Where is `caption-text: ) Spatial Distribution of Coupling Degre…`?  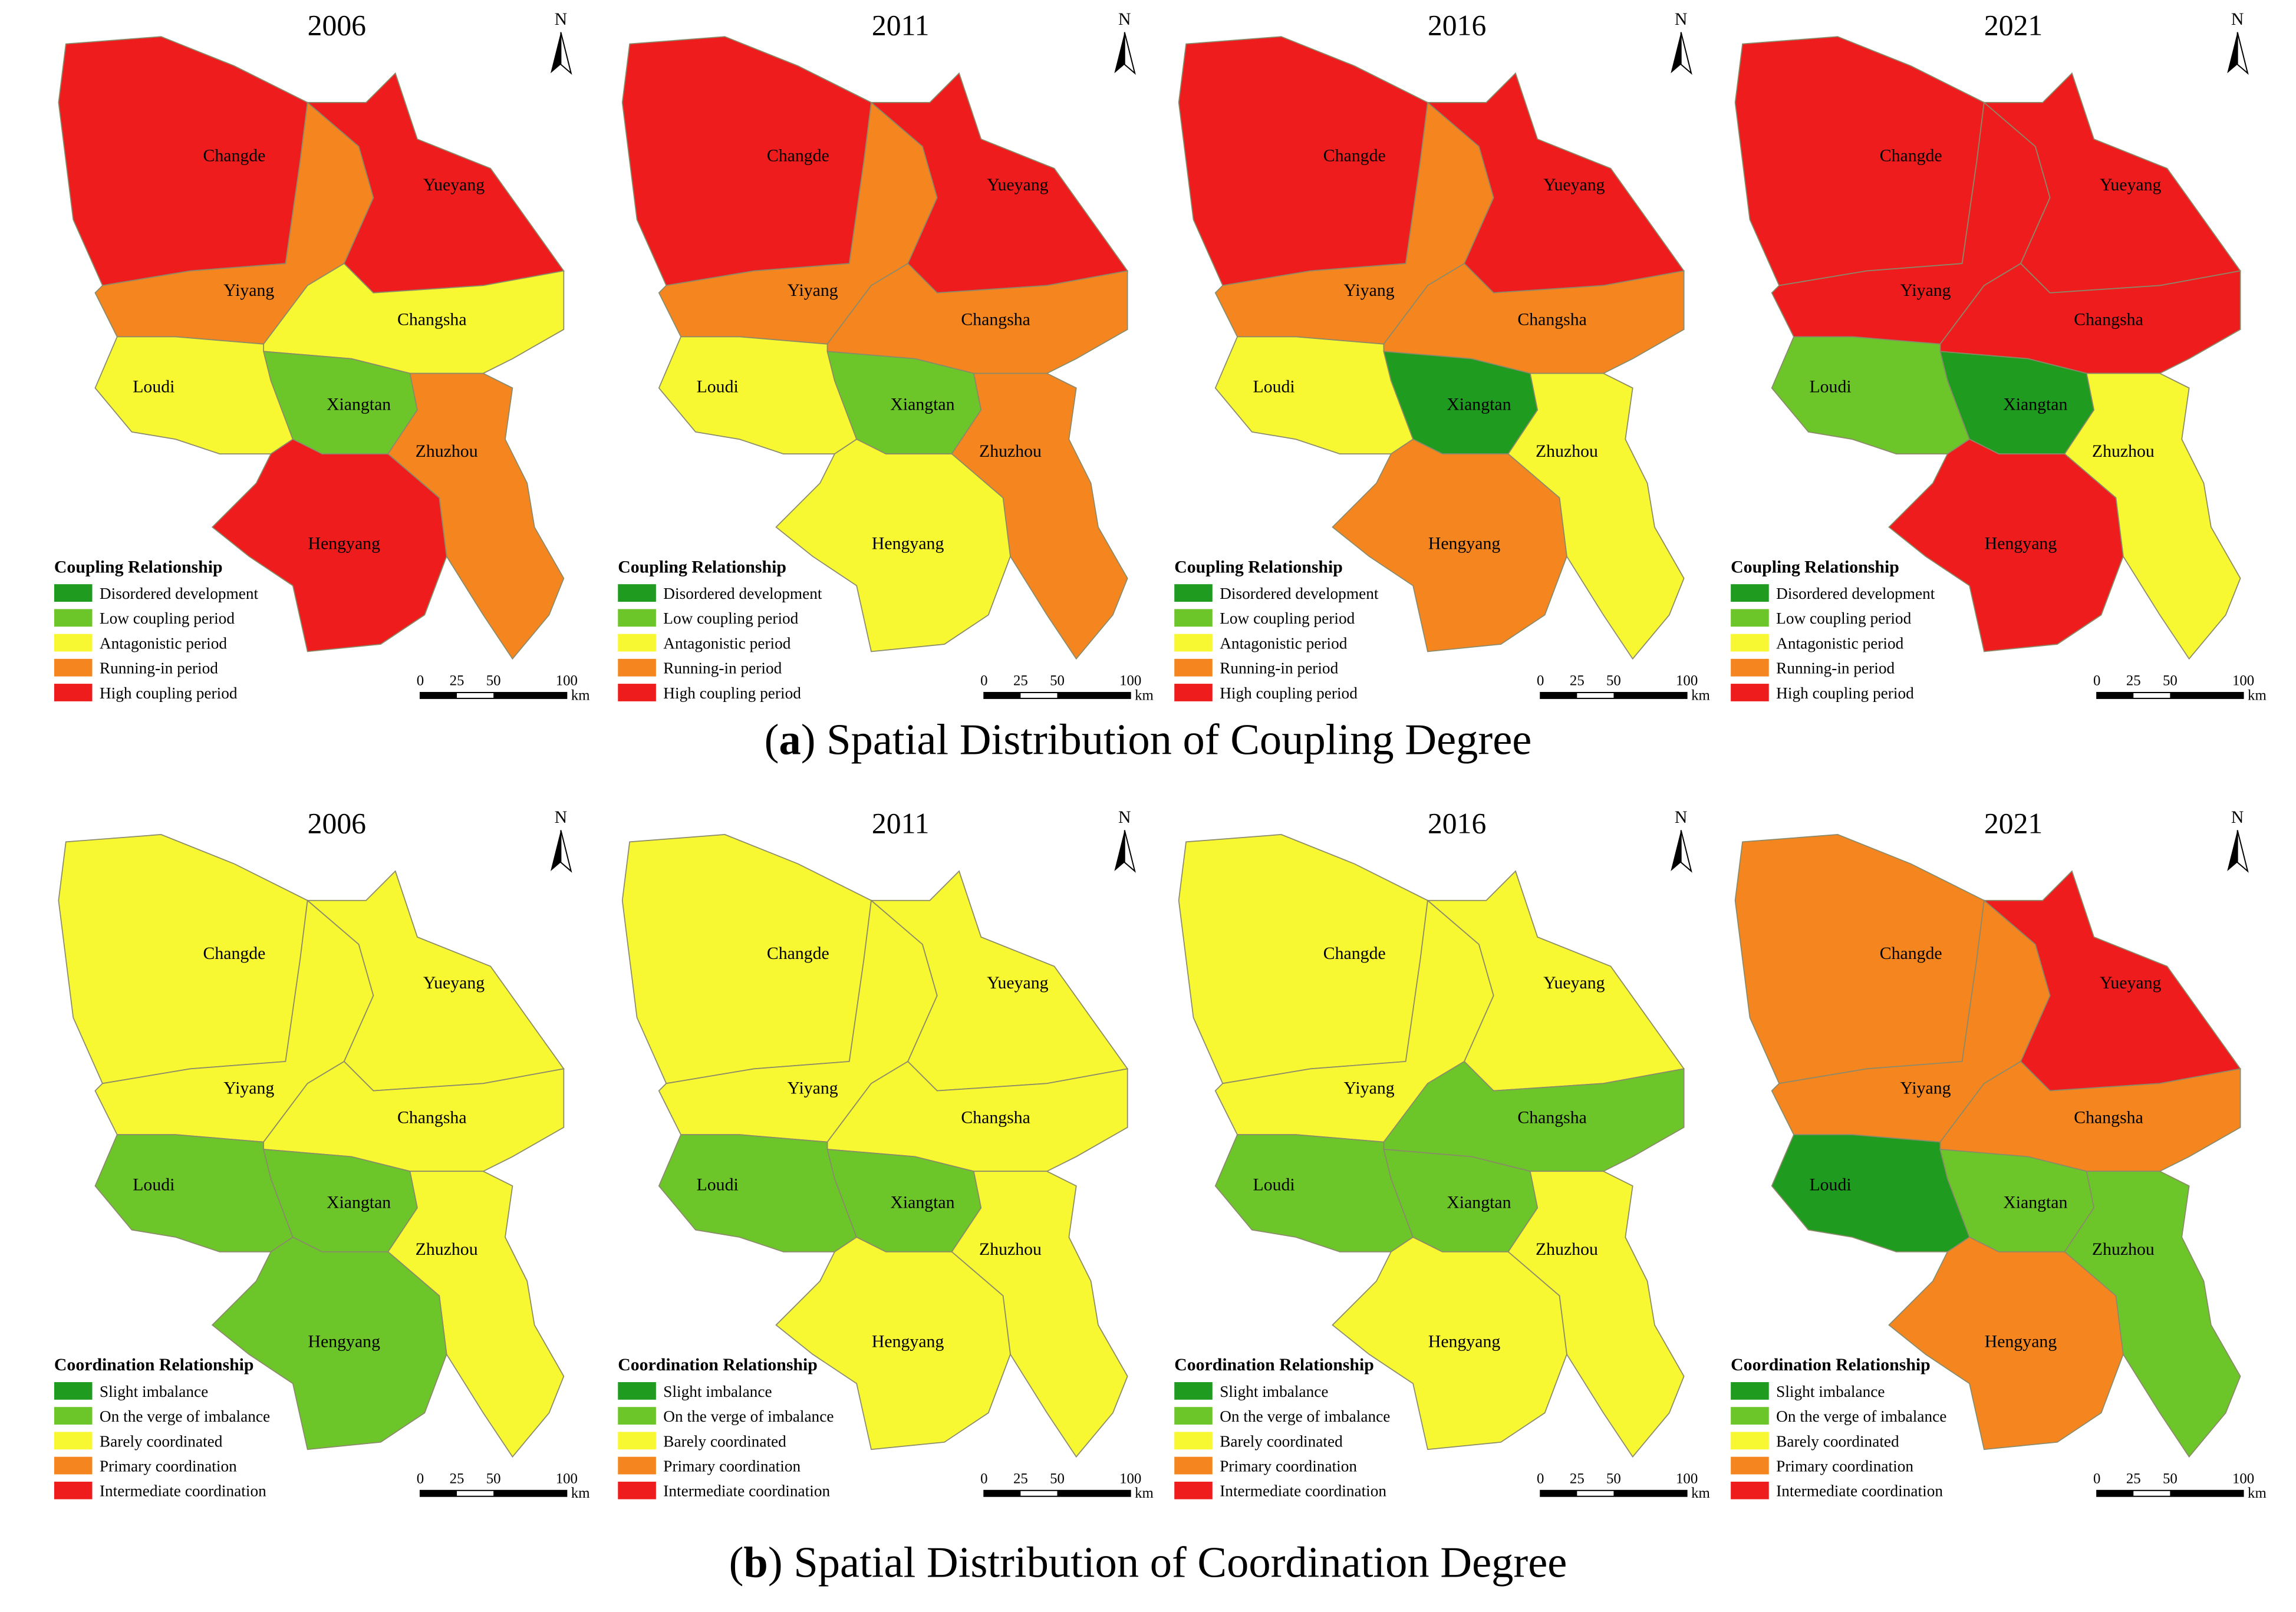
caption-text: ) Spatial Distribution of Coupling Degre… is located at coordinates (1166, 740).